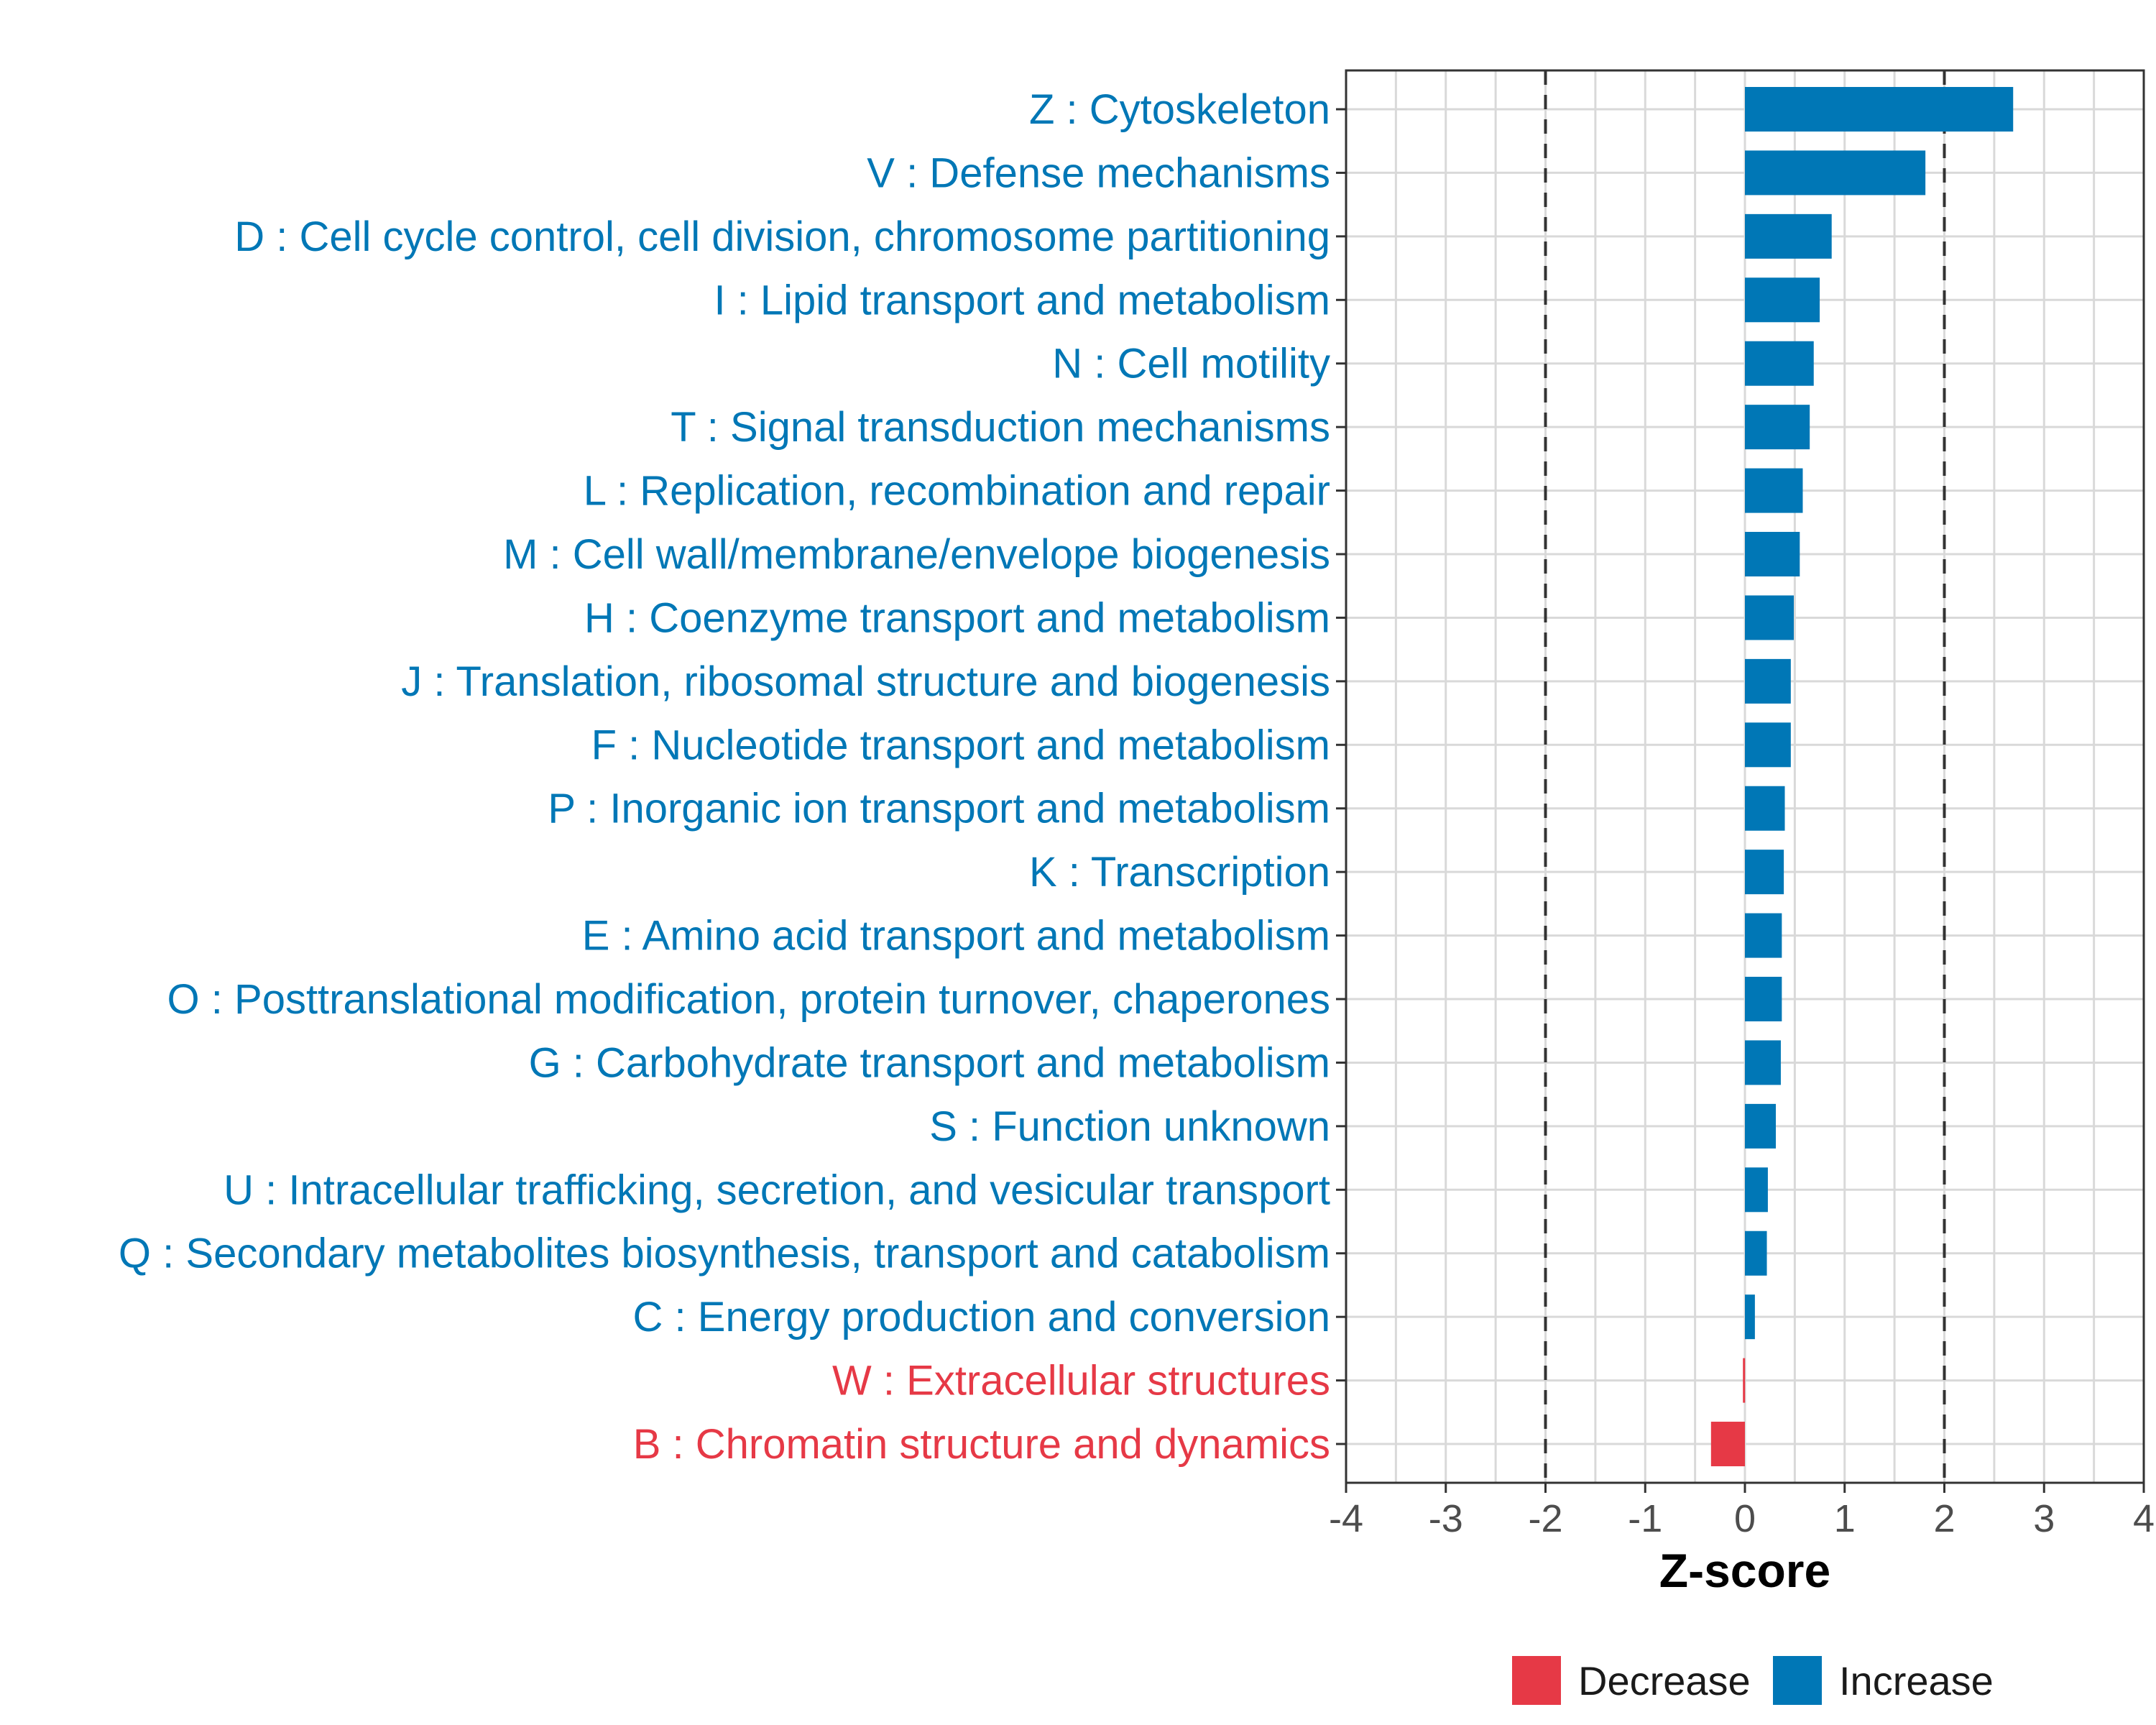  What do you see at coordinates (1753, 1680) in the screenshot?
I see `legend: Decrease Increase` at bounding box center [1753, 1680].